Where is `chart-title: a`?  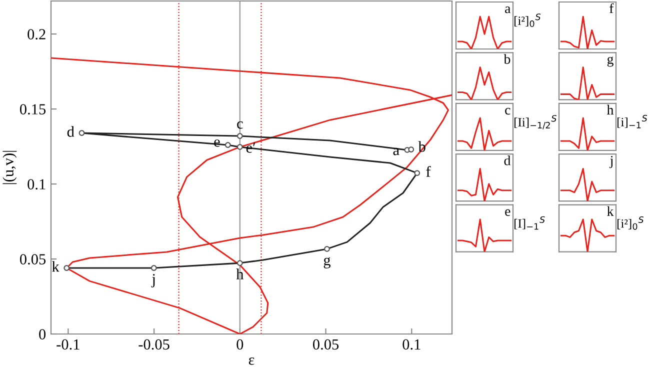 chart-title: a is located at coordinates (508, 10).